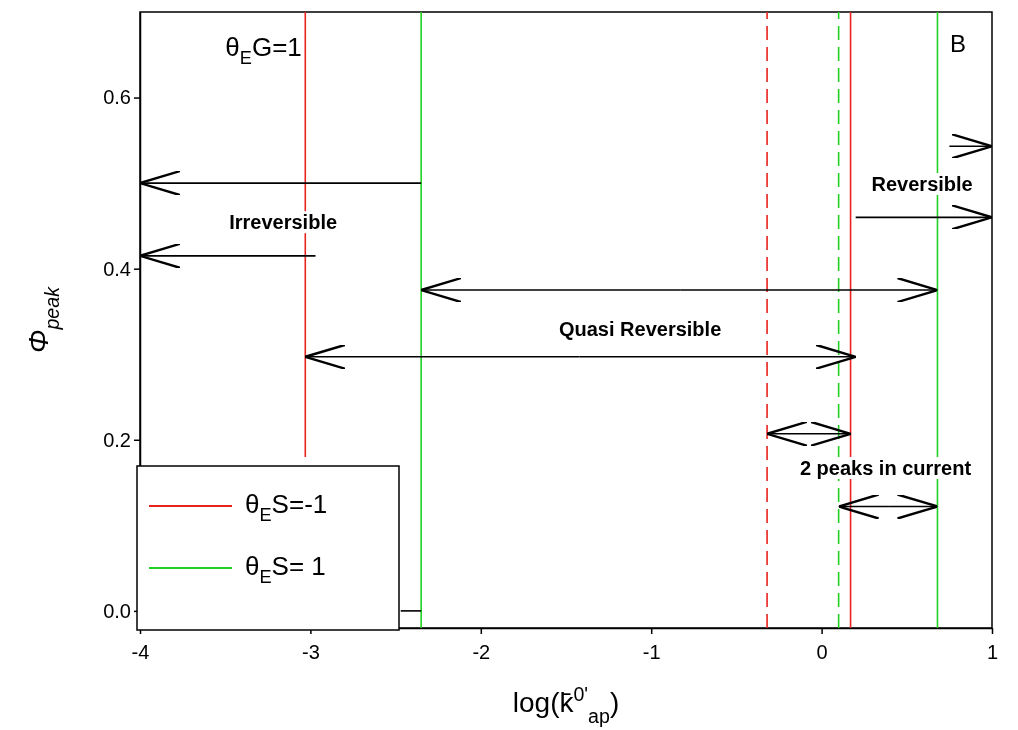  What do you see at coordinates (822, 652) in the screenshot?
I see `x-tick-label: 0` at bounding box center [822, 652].